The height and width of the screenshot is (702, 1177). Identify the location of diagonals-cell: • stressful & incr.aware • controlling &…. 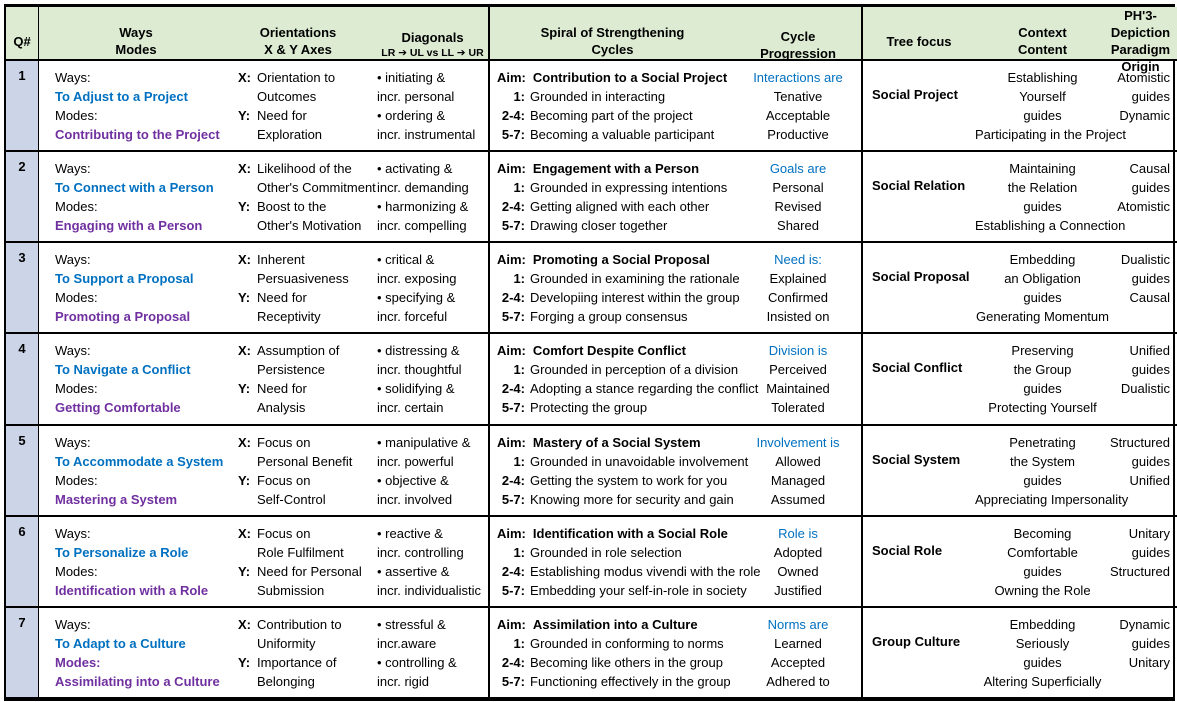
(426, 652).